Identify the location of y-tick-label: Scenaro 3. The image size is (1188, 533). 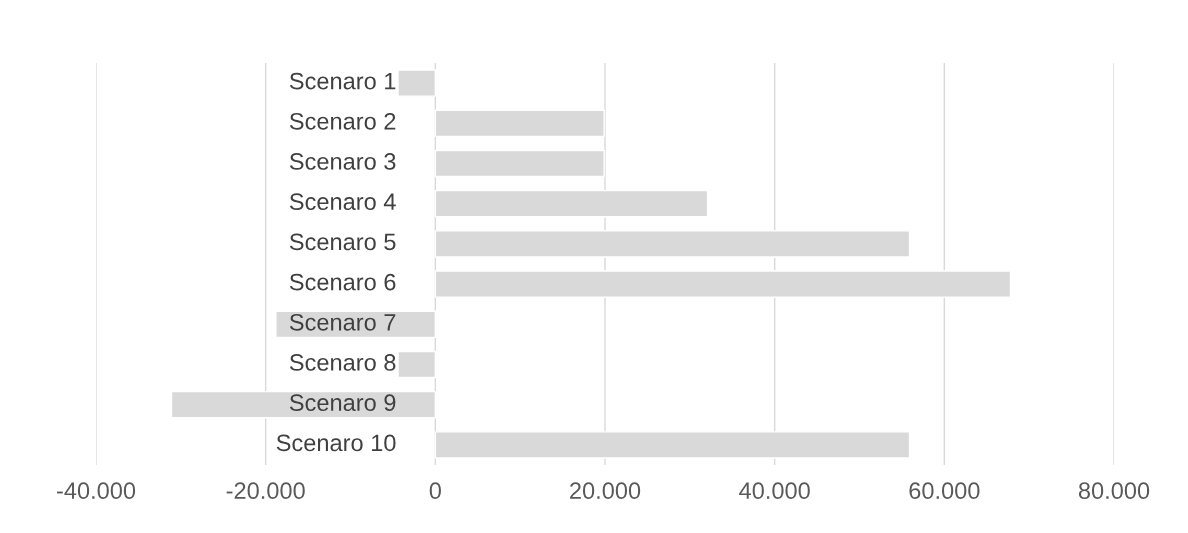
(342, 161).